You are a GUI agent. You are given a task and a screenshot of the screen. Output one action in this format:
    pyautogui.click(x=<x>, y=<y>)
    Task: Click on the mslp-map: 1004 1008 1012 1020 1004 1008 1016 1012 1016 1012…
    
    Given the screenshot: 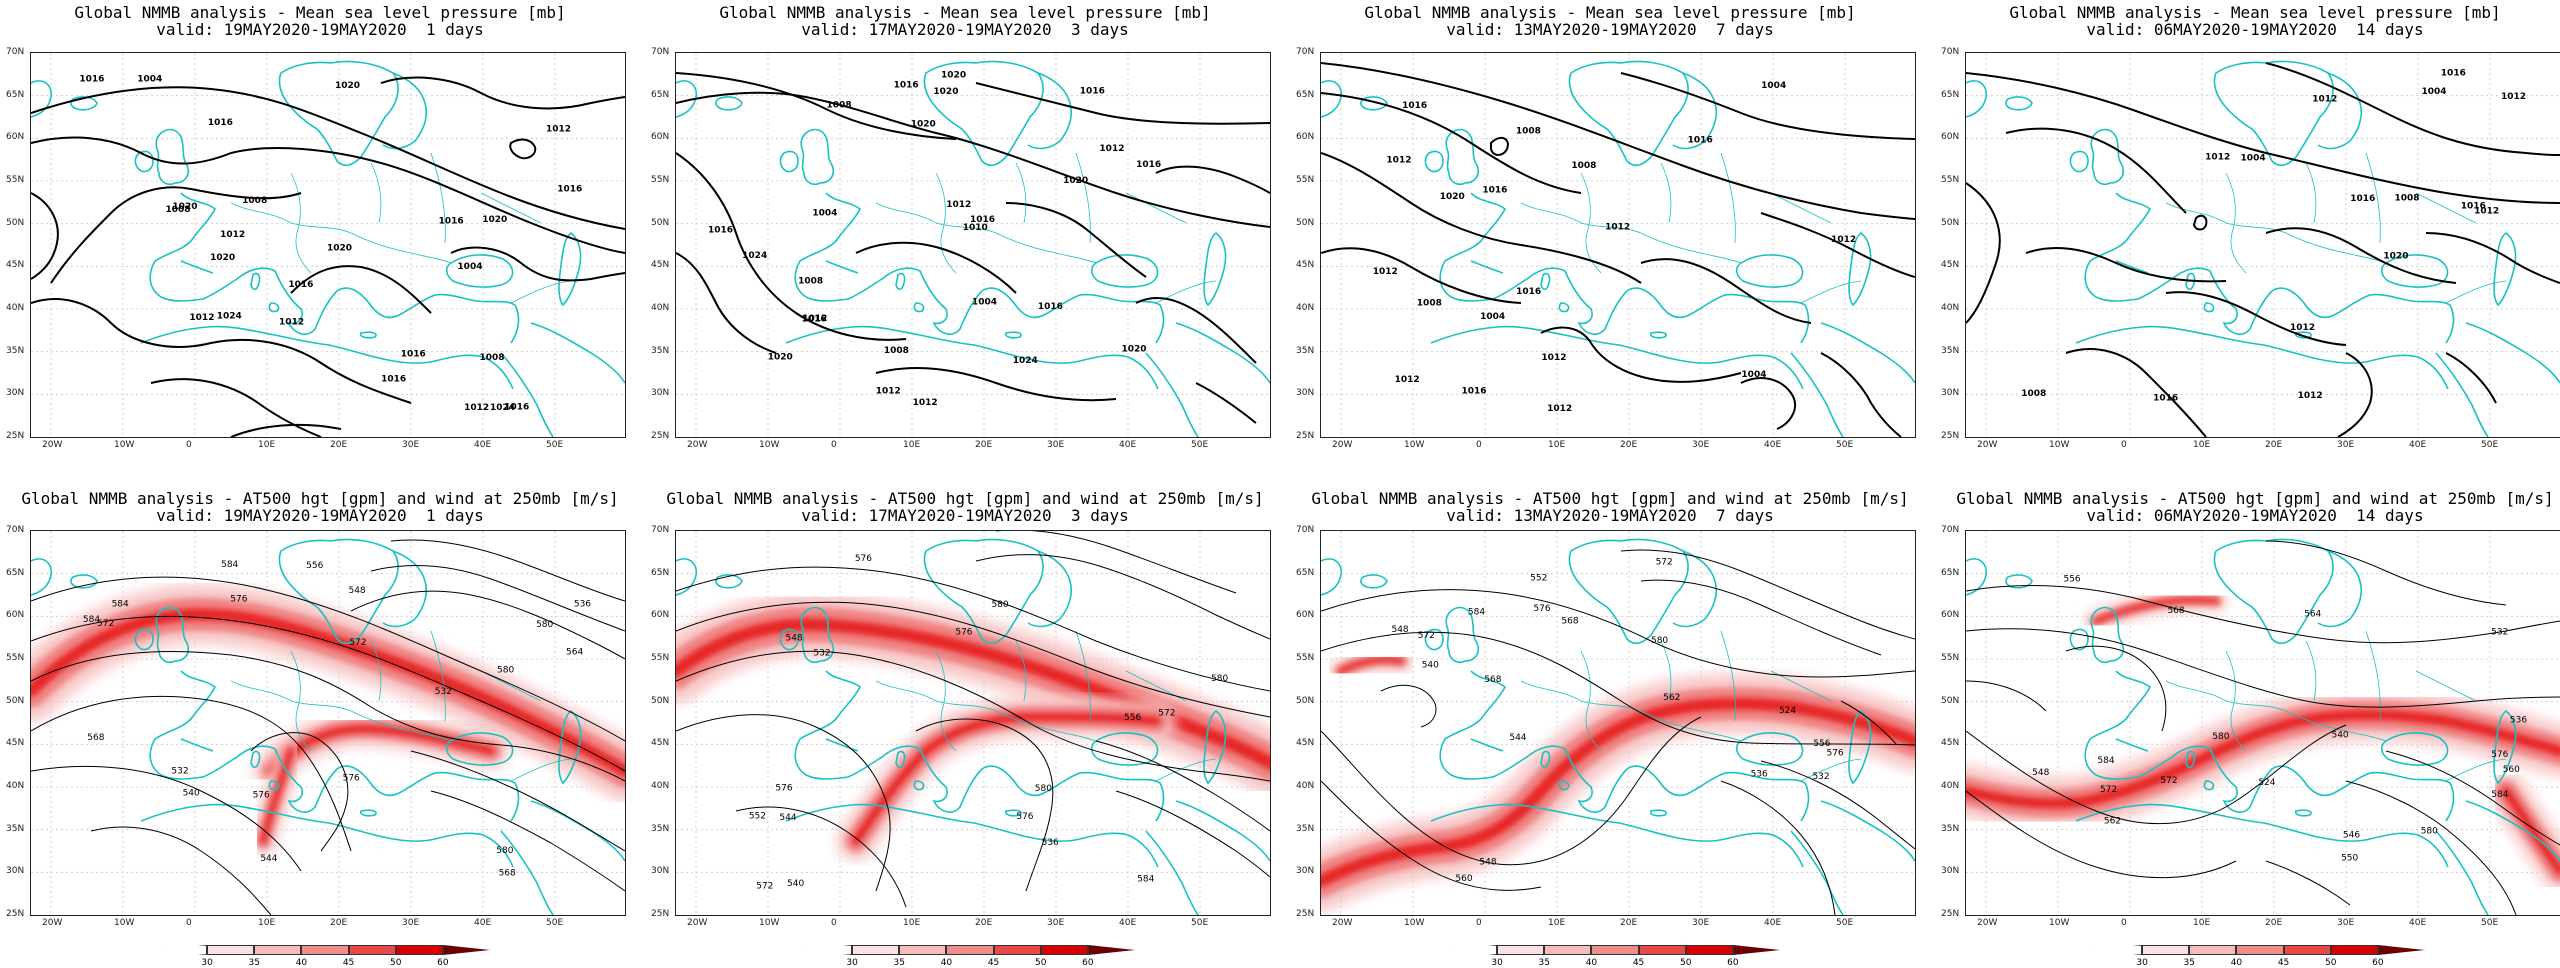 What is the action you would take?
    pyautogui.click(x=2262, y=245)
    